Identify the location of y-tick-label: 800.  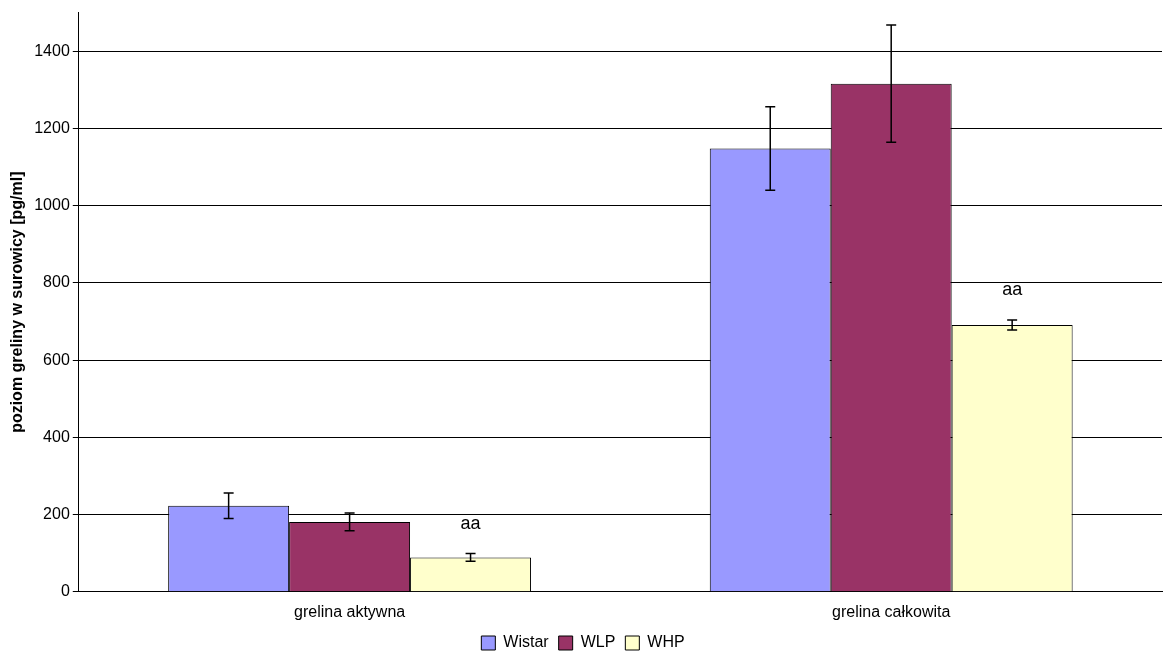
(56, 282).